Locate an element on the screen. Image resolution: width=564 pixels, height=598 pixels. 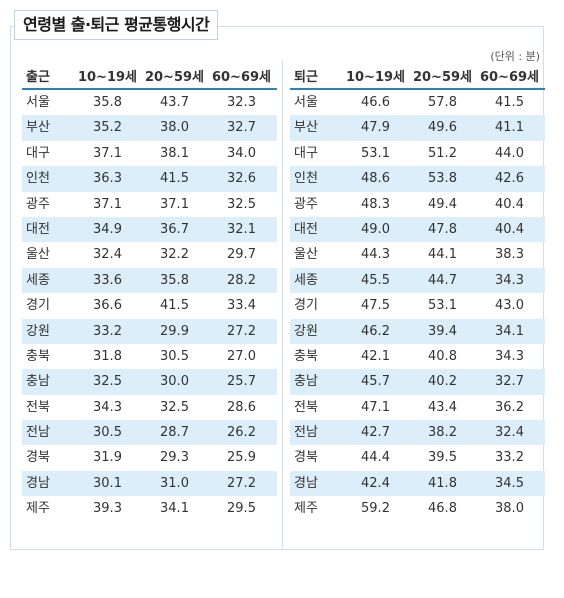
header-cell: 60~69세 is located at coordinates (241, 77).